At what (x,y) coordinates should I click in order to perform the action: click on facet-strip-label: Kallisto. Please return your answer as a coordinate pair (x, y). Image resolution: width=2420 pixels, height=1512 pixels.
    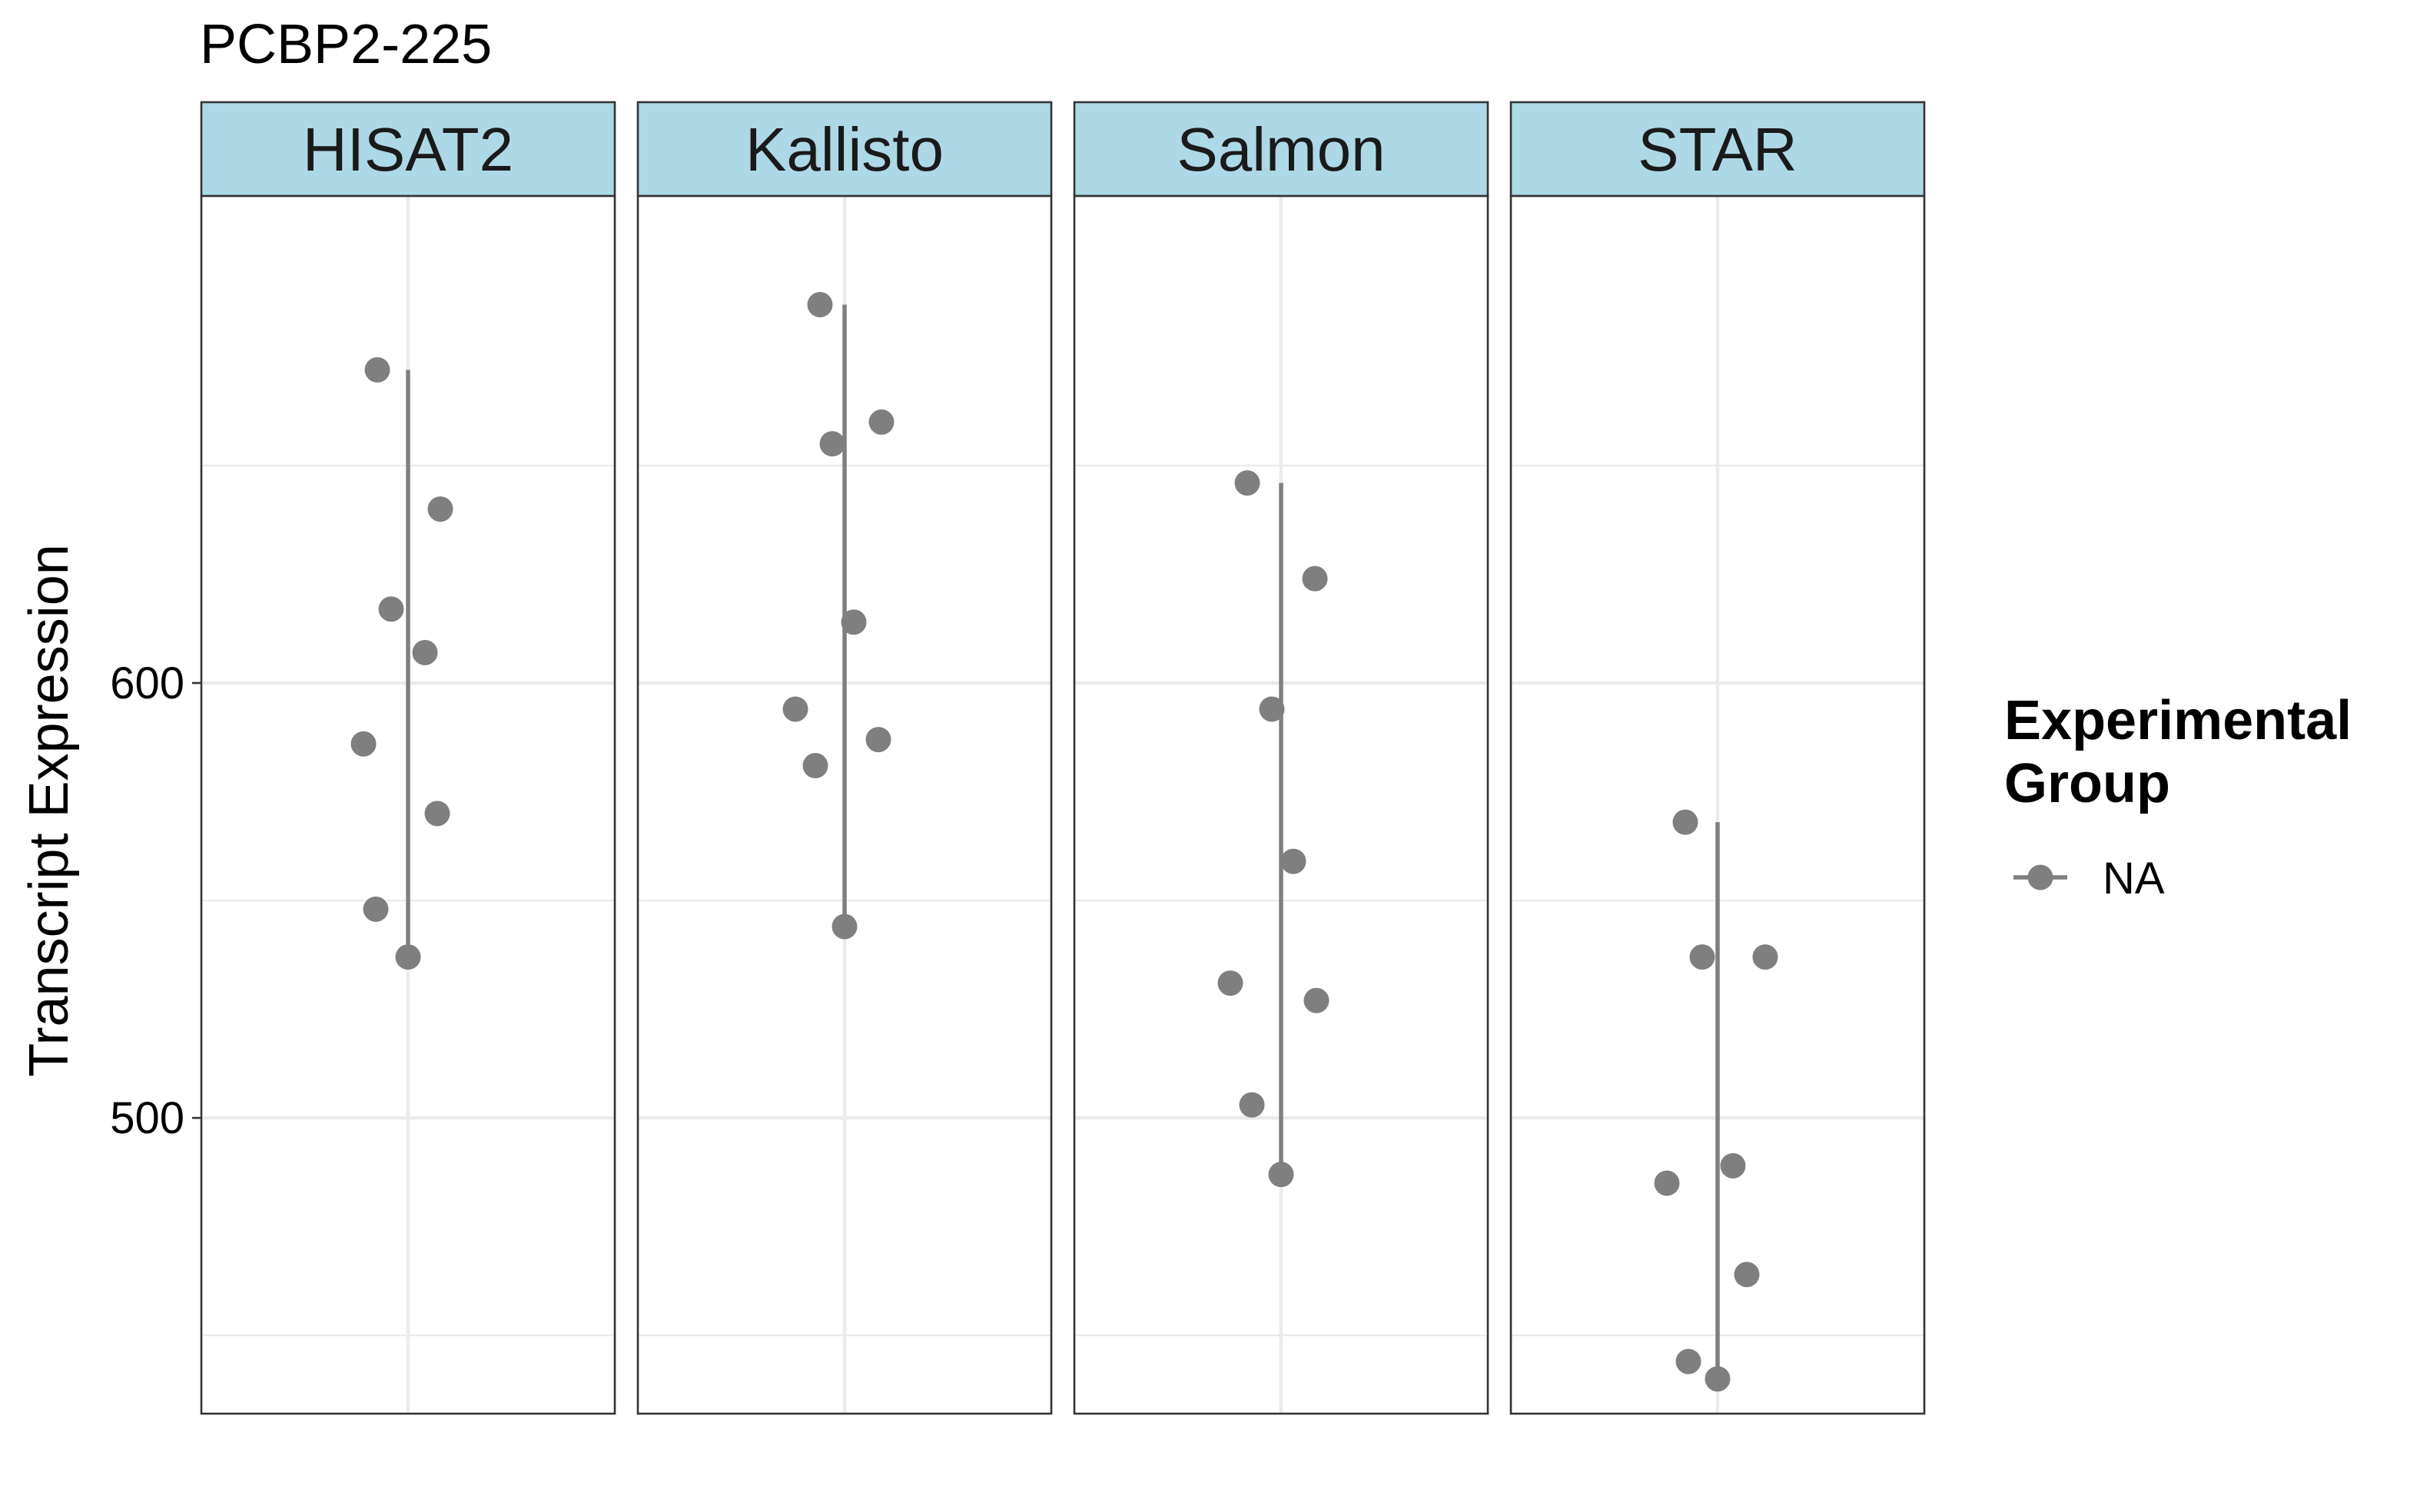
    Looking at the image, I should click on (844, 149).